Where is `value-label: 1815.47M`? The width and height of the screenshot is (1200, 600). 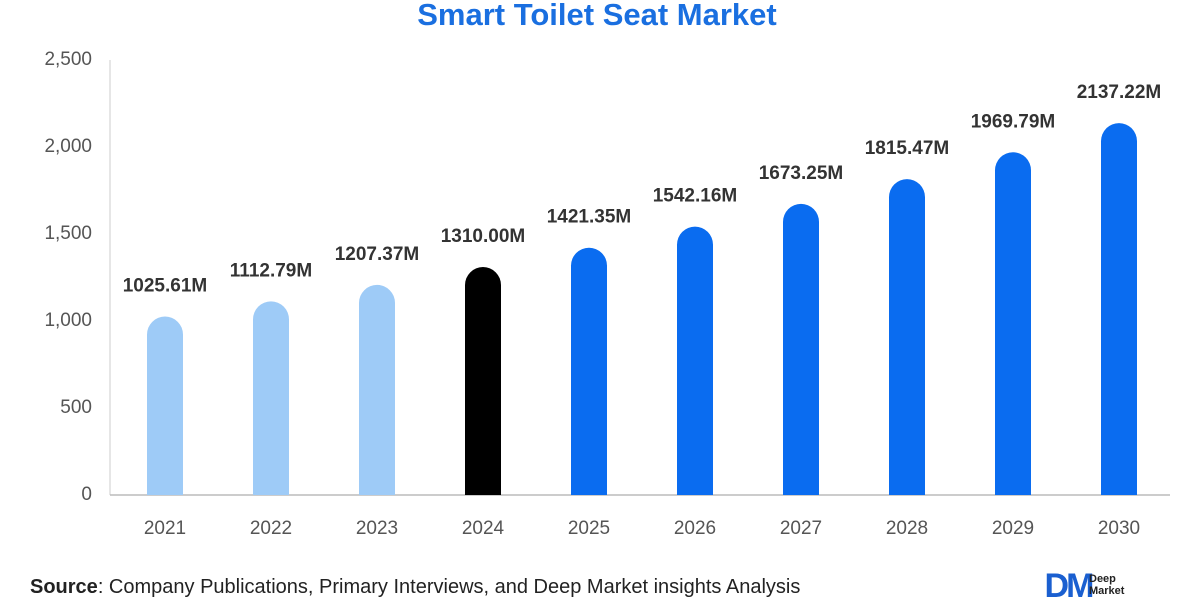 value-label: 1815.47M is located at coordinates (907, 148).